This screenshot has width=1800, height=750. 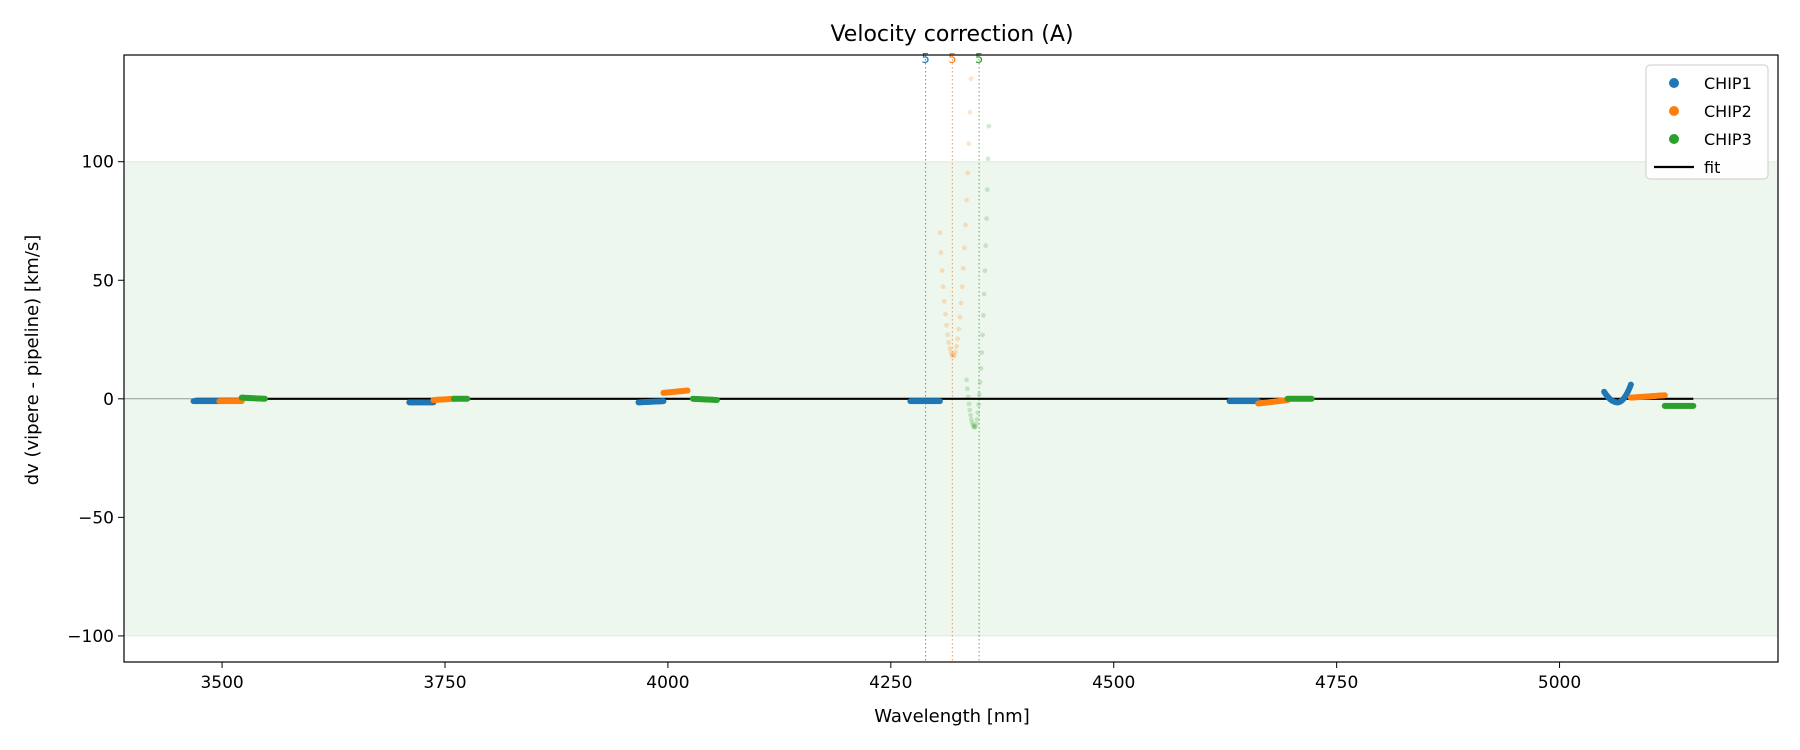 I want to click on chart-title: Velocity correction (A), so click(x=951, y=34).